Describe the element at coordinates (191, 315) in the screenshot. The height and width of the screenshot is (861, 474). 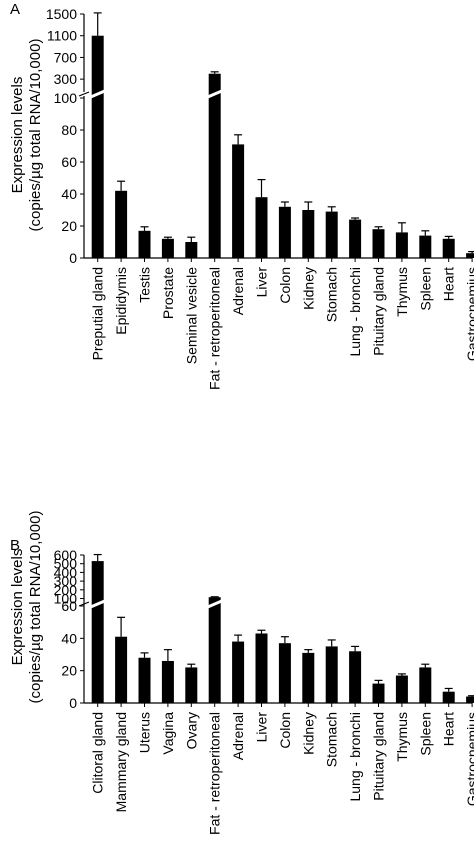
I see `x-tick-label: Seminal vesicle` at that location.